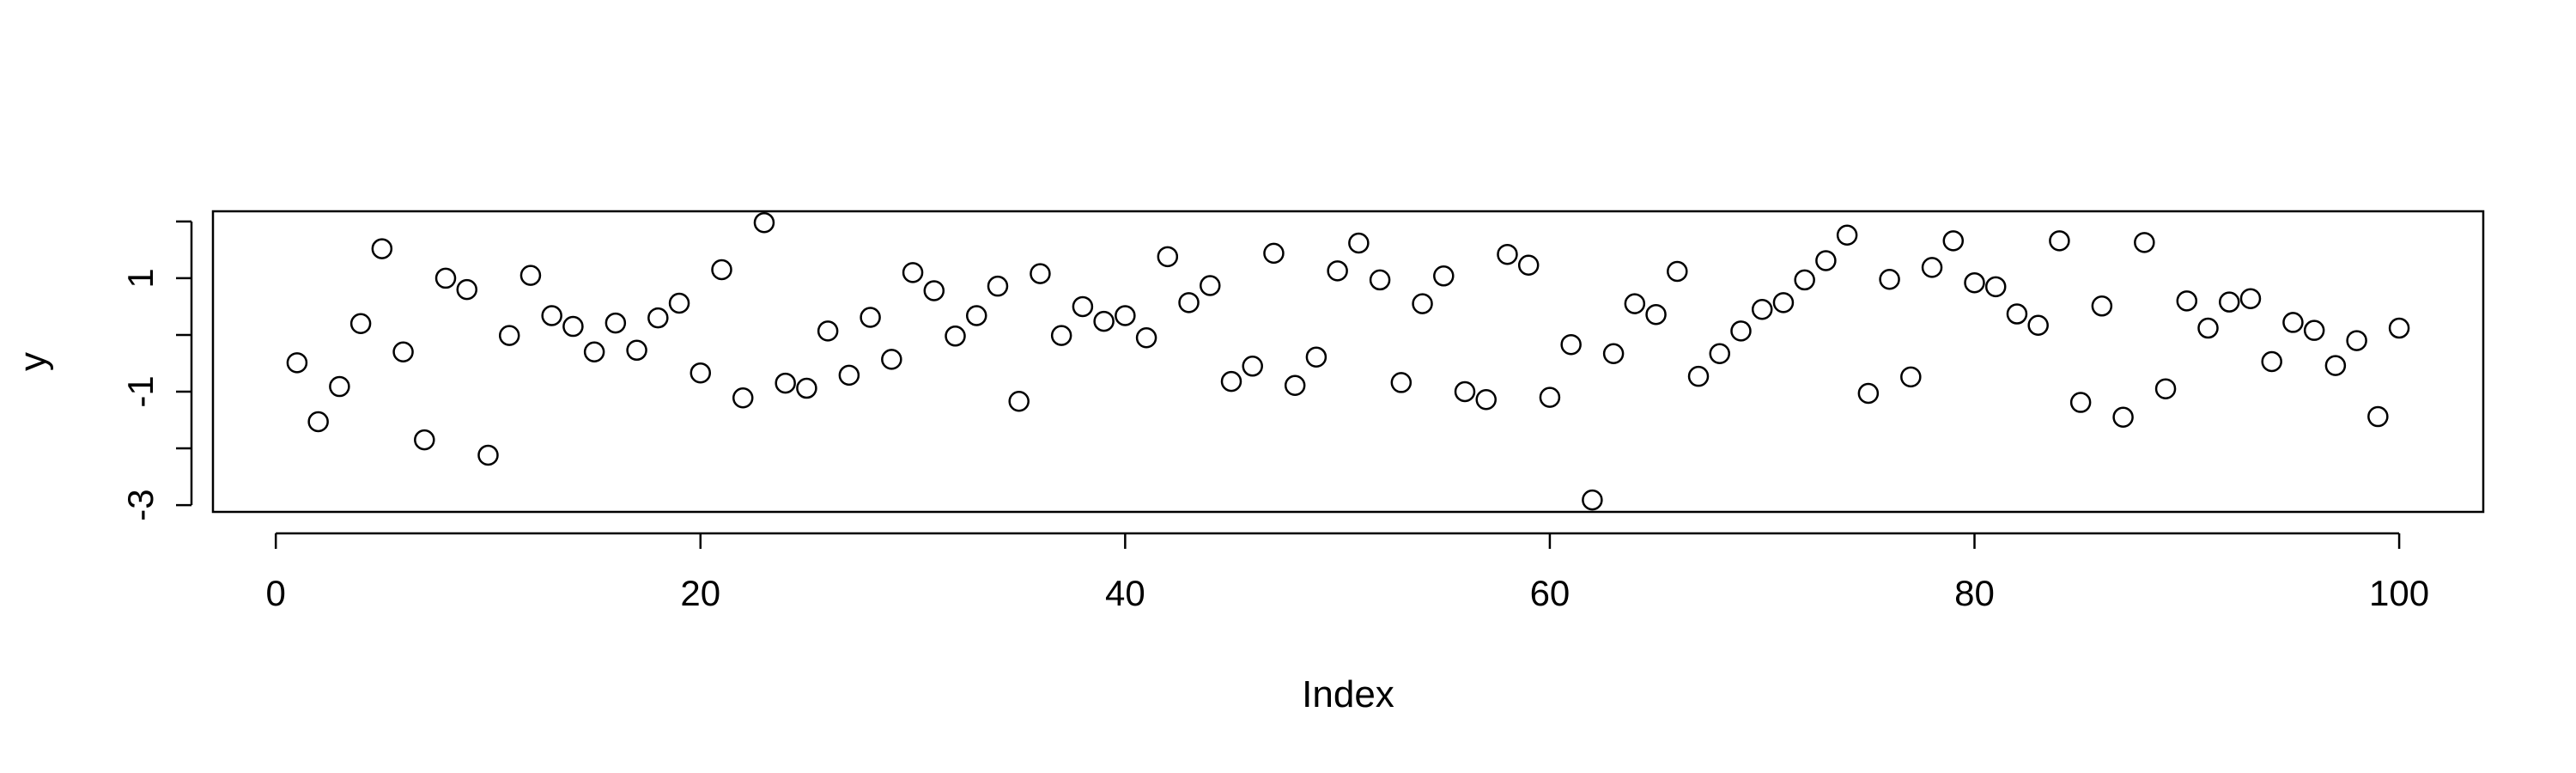 The width and height of the screenshot is (2576, 773). What do you see at coordinates (1125, 593) in the screenshot?
I see `x-tick-label: 40` at bounding box center [1125, 593].